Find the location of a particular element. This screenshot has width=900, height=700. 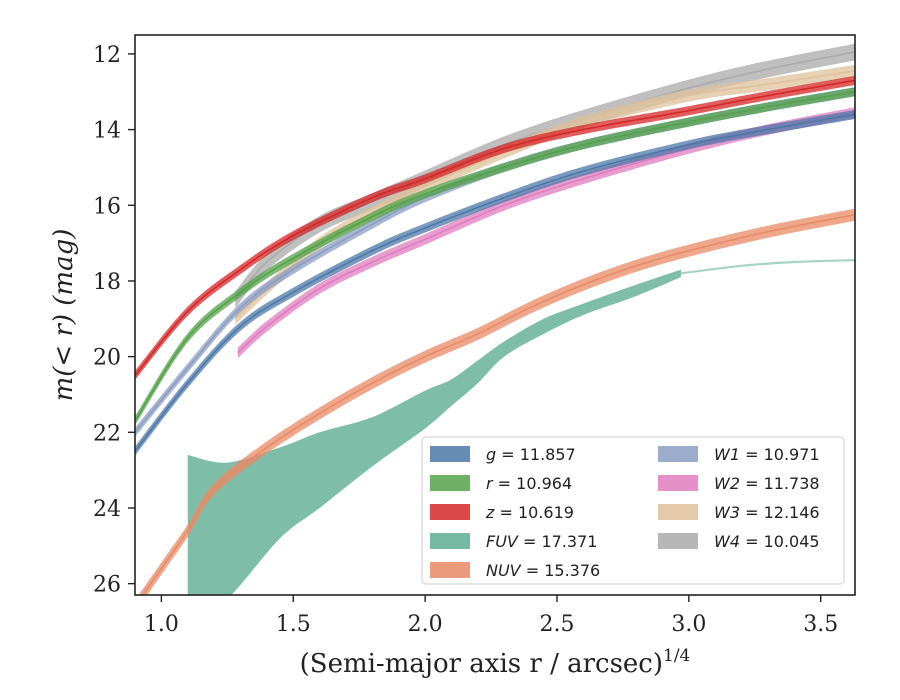

legend-label: g = 11.857 is located at coordinates (531, 454).